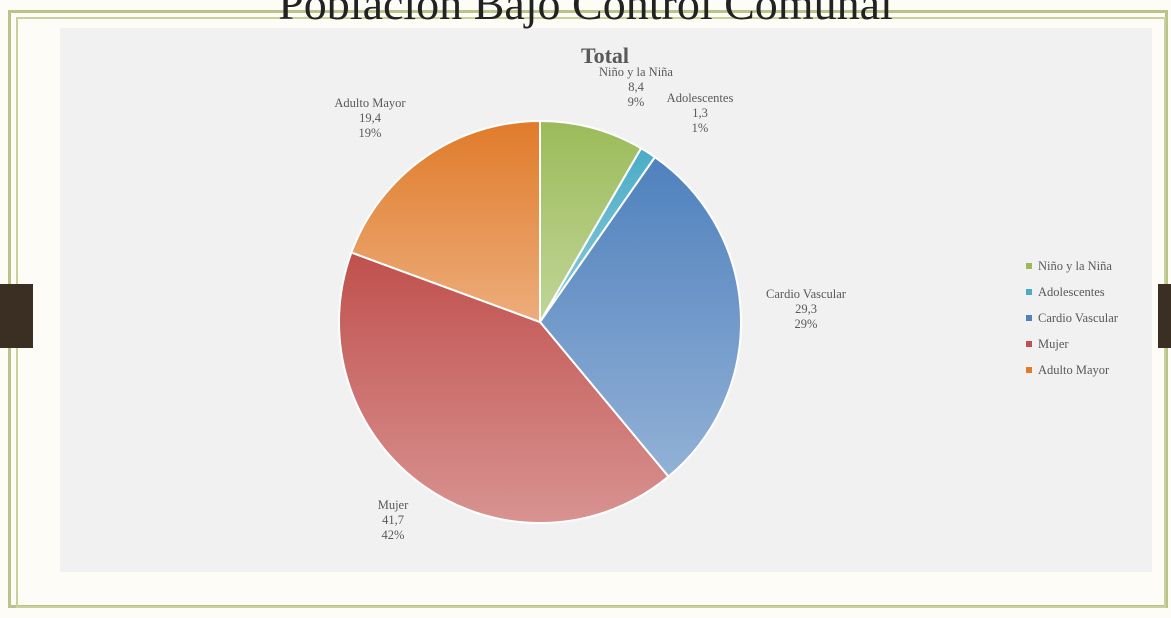  What do you see at coordinates (591, 222) in the screenshot?
I see `pie-slice-nino-y-la-nina` at bounding box center [591, 222].